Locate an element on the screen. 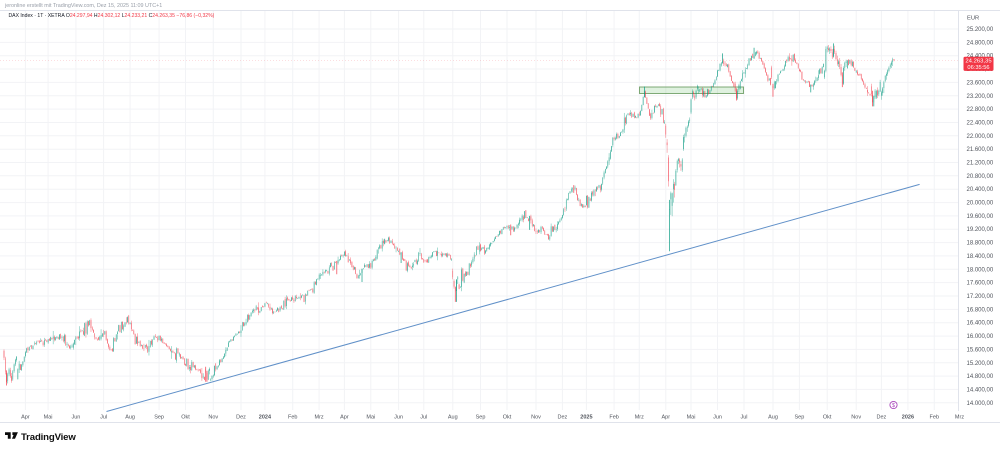 This screenshot has width=1000, height=454. svg-text: 21.200,00 is located at coordinates (980, 164).